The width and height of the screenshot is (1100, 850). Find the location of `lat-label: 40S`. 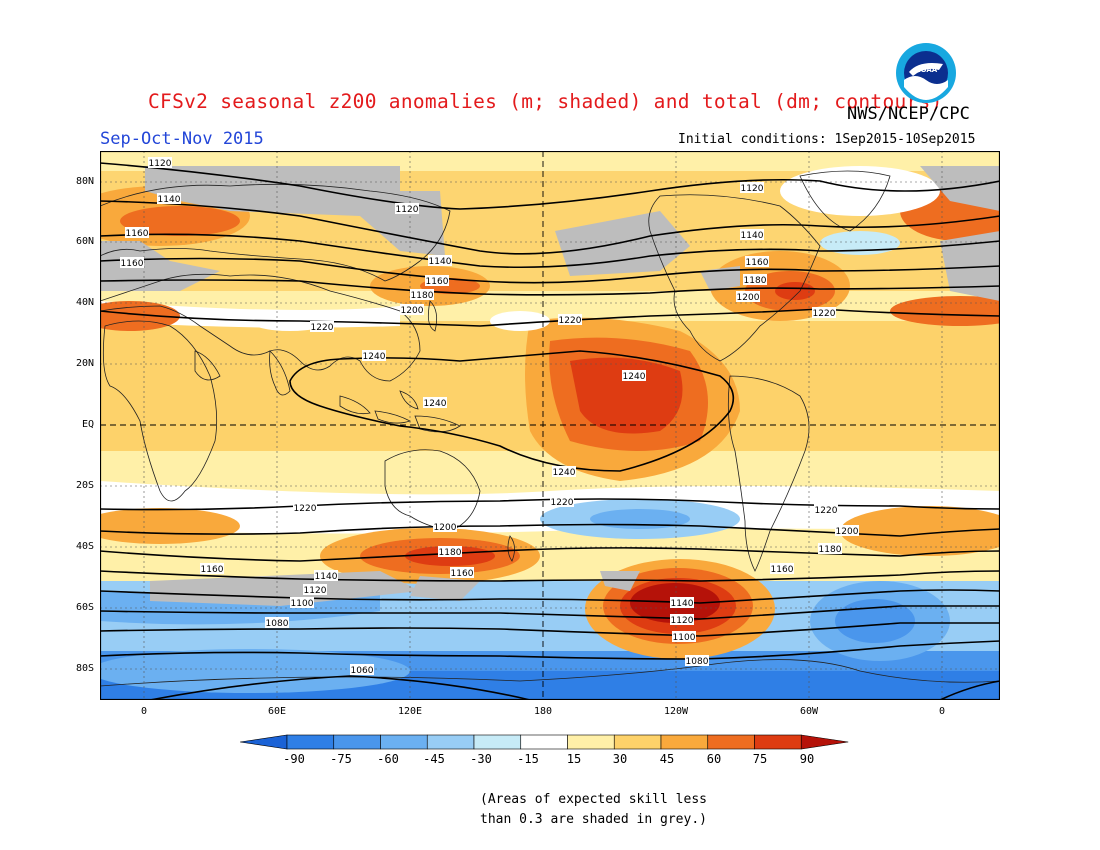

lat-label: 40S is located at coordinates (84, 546).